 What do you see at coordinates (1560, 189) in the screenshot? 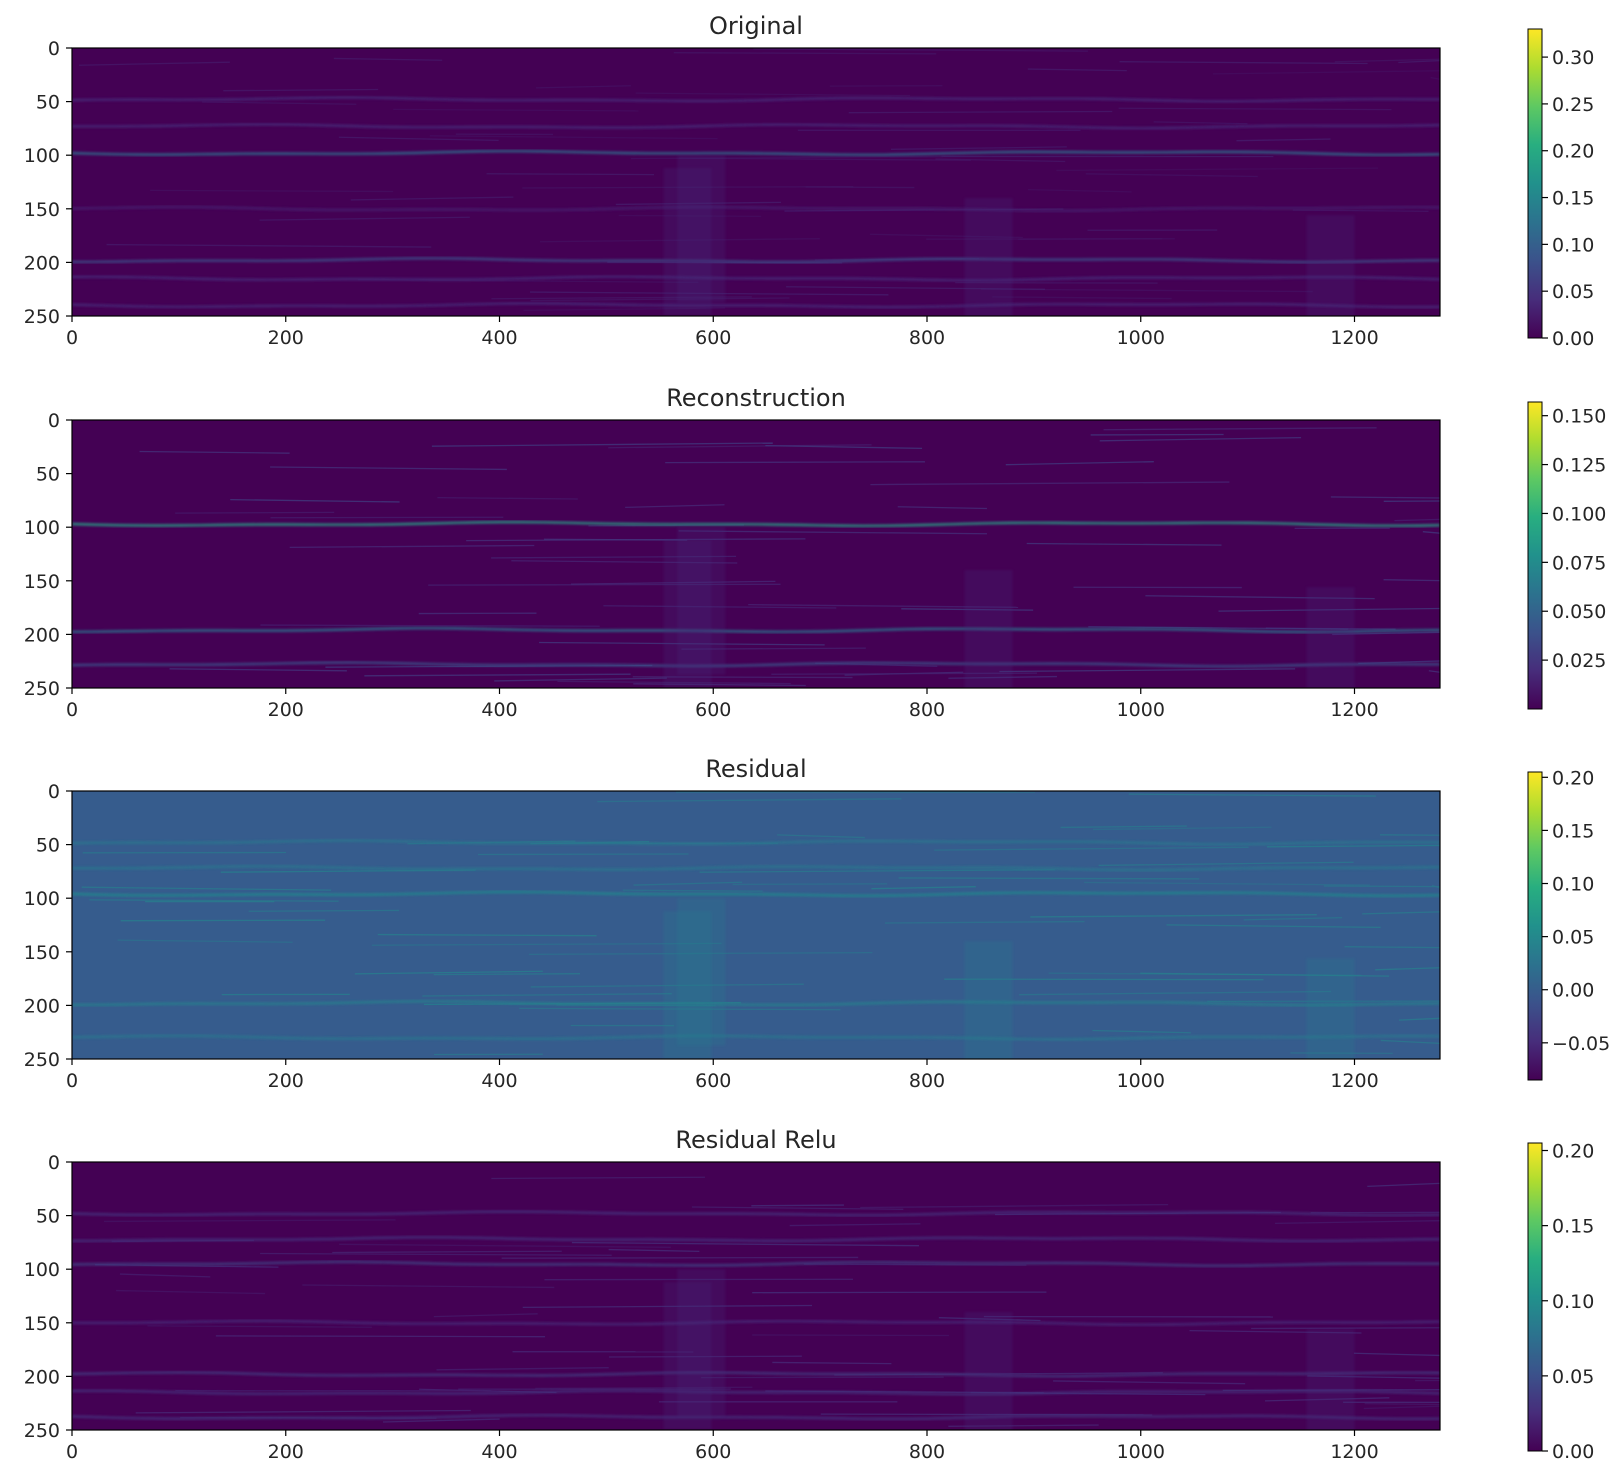
I see `colorbar: 0.00 0.05 0.10 0.15 0.20 0.25 0.30` at bounding box center [1560, 189].